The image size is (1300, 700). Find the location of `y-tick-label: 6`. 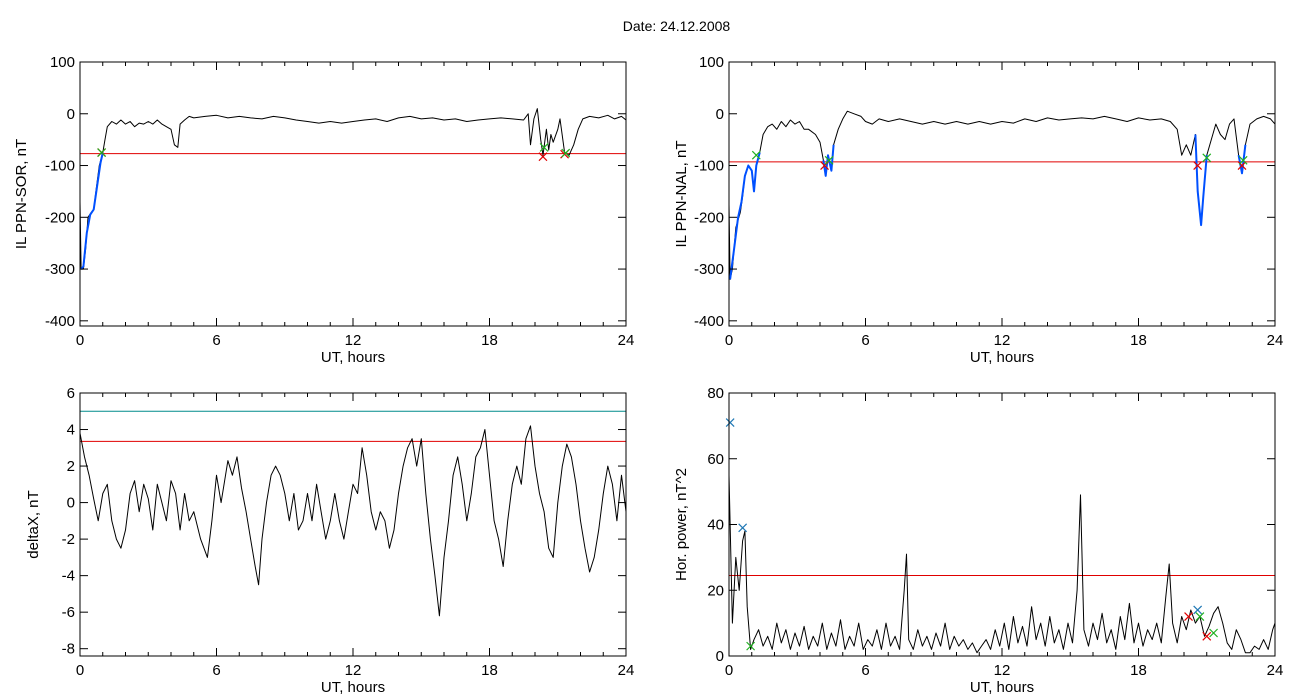

y-tick-label: 6 is located at coordinates (71, 393).